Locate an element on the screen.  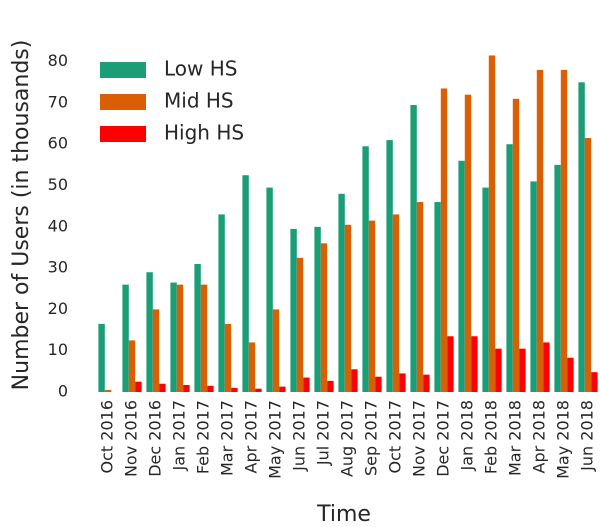
y-tick-label: 10 is located at coordinates (58, 349).